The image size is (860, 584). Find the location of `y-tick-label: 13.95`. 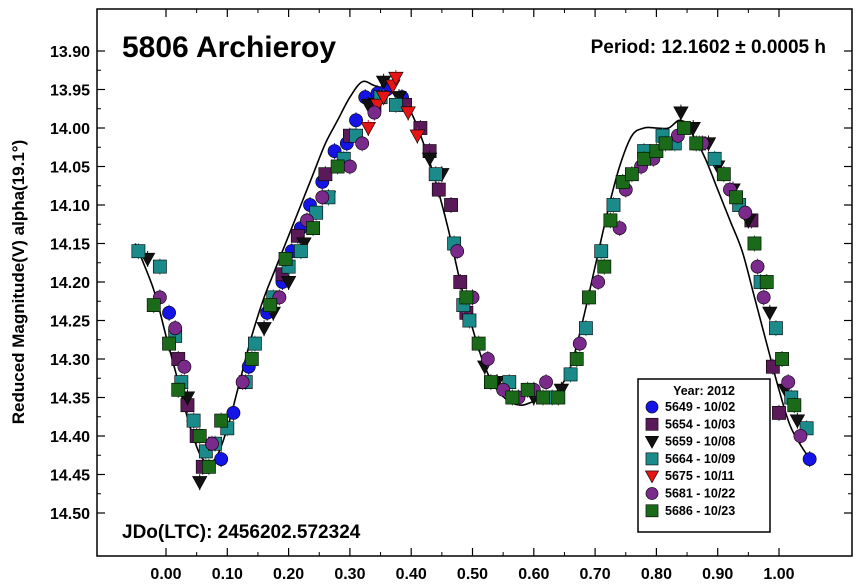

y-tick-label: 13.95 is located at coordinates (70, 91).